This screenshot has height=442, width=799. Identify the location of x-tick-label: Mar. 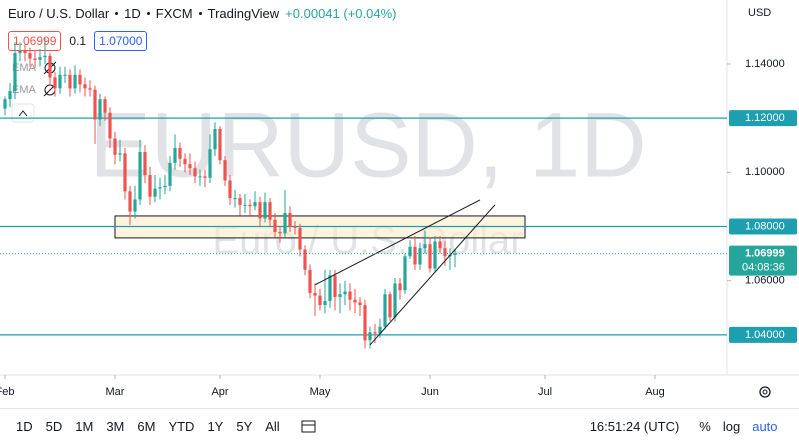
(115, 392).